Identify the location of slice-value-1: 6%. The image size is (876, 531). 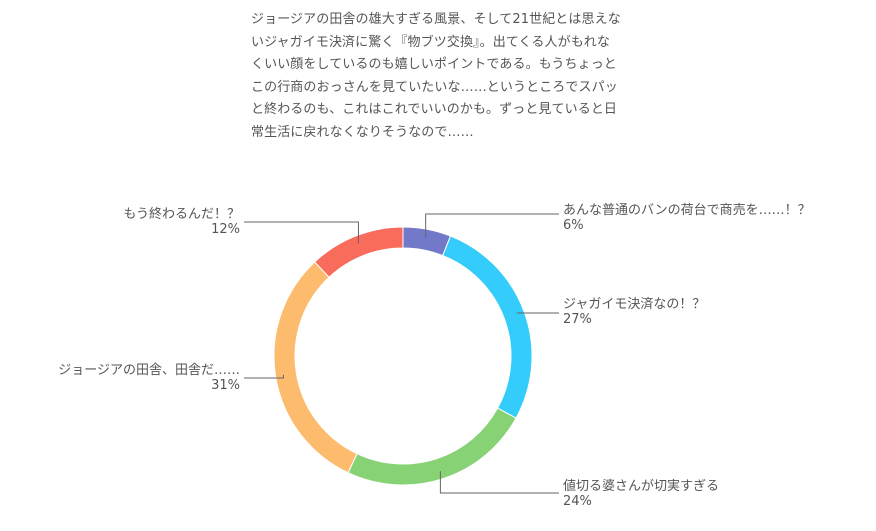
(573, 225).